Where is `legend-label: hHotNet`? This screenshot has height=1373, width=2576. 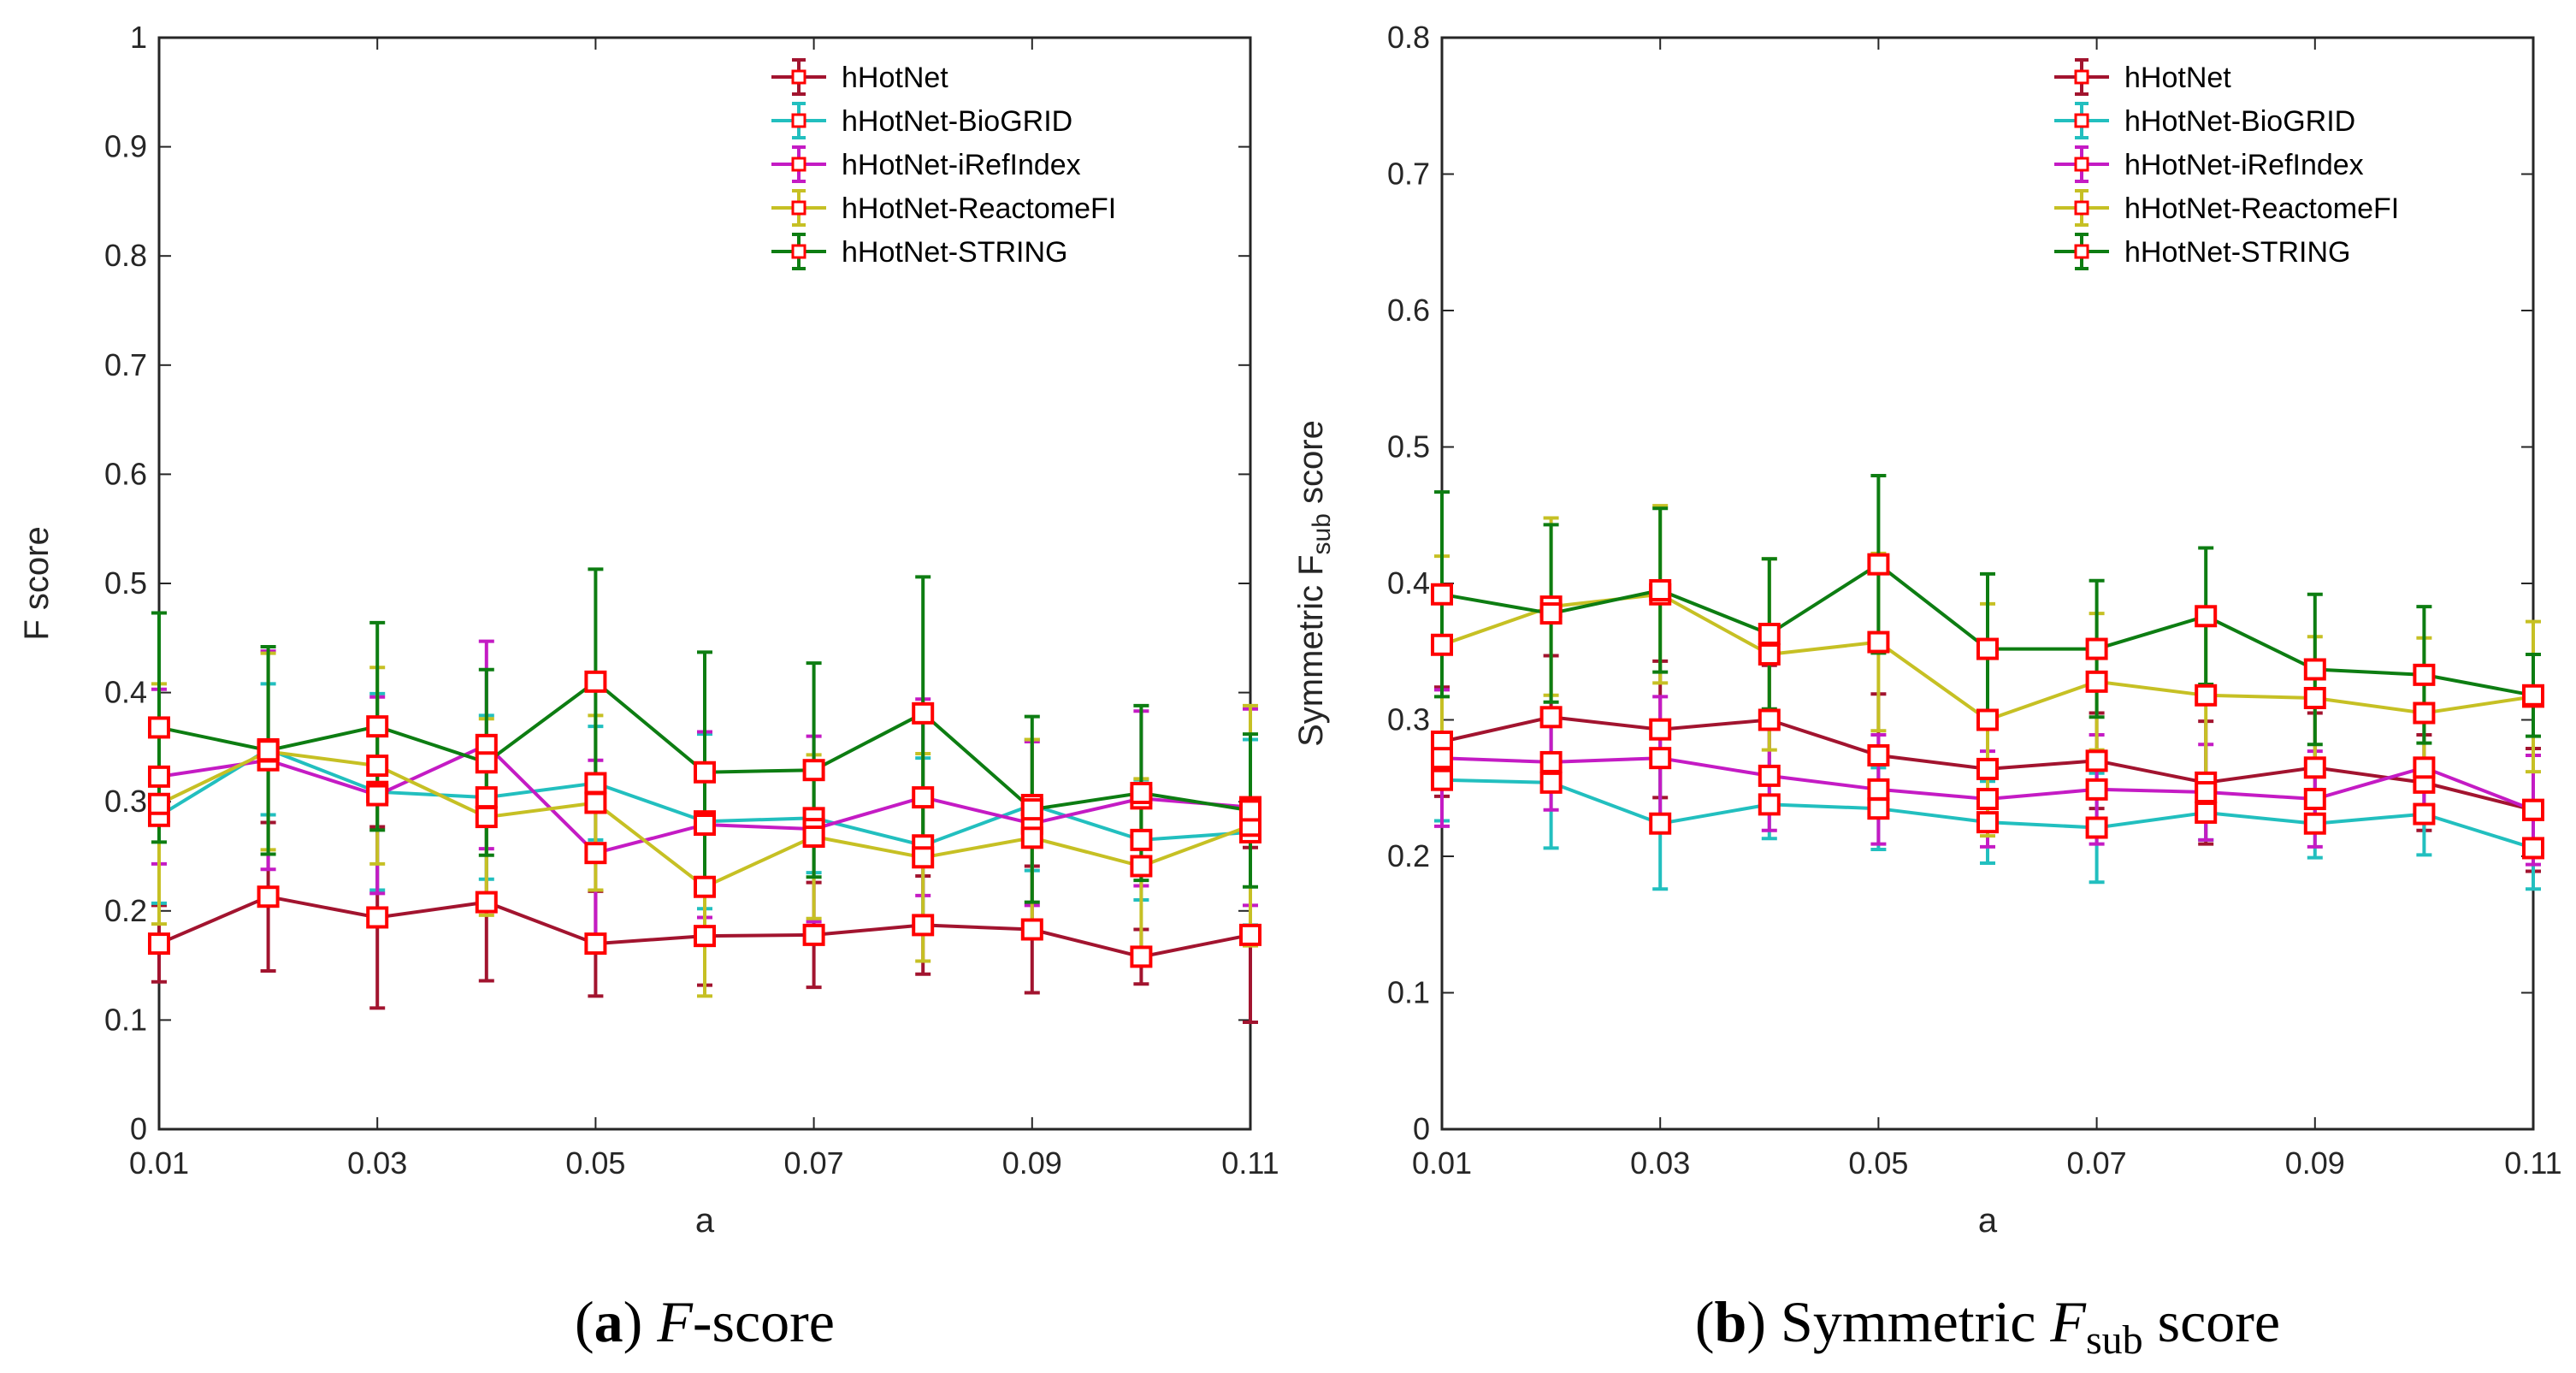 legend-label: hHotNet is located at coordinates (2177, 78).